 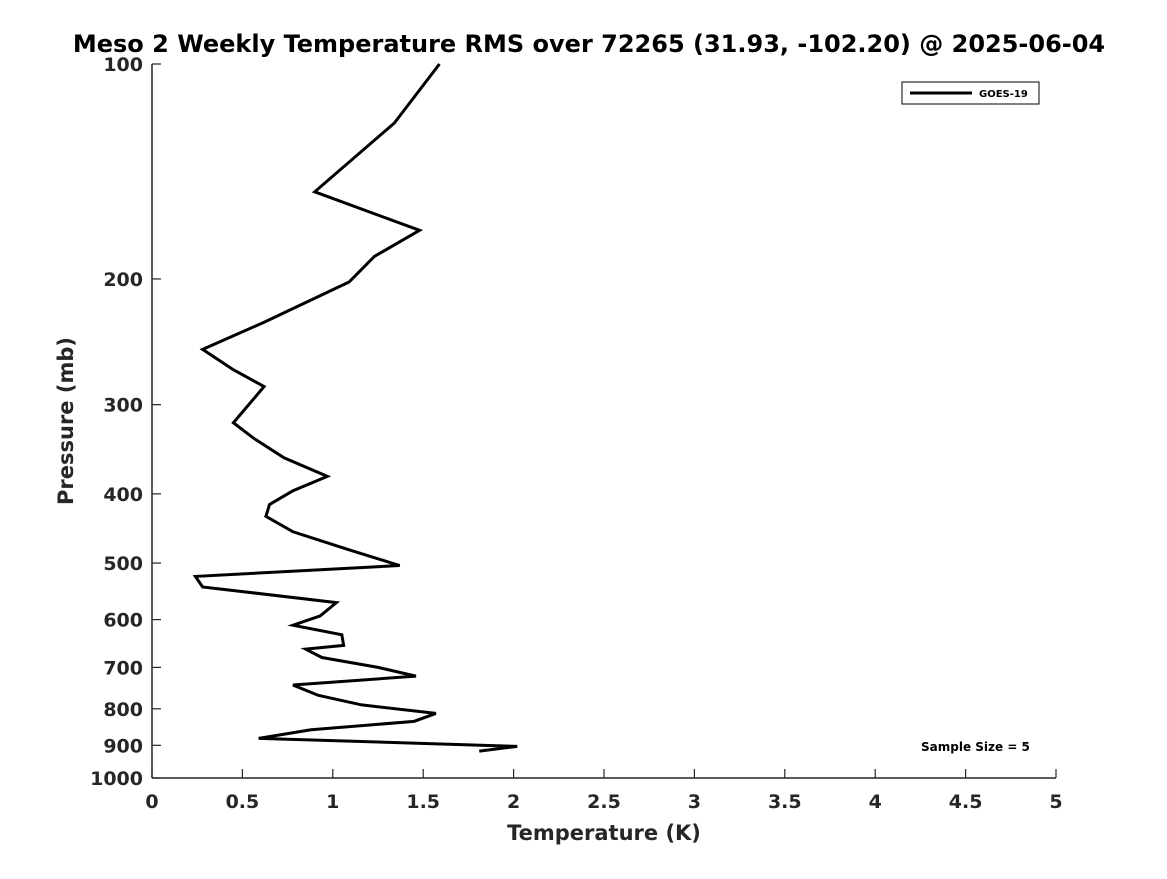 I want to click on y-tick-label: 100, so click(x=123, y=65).